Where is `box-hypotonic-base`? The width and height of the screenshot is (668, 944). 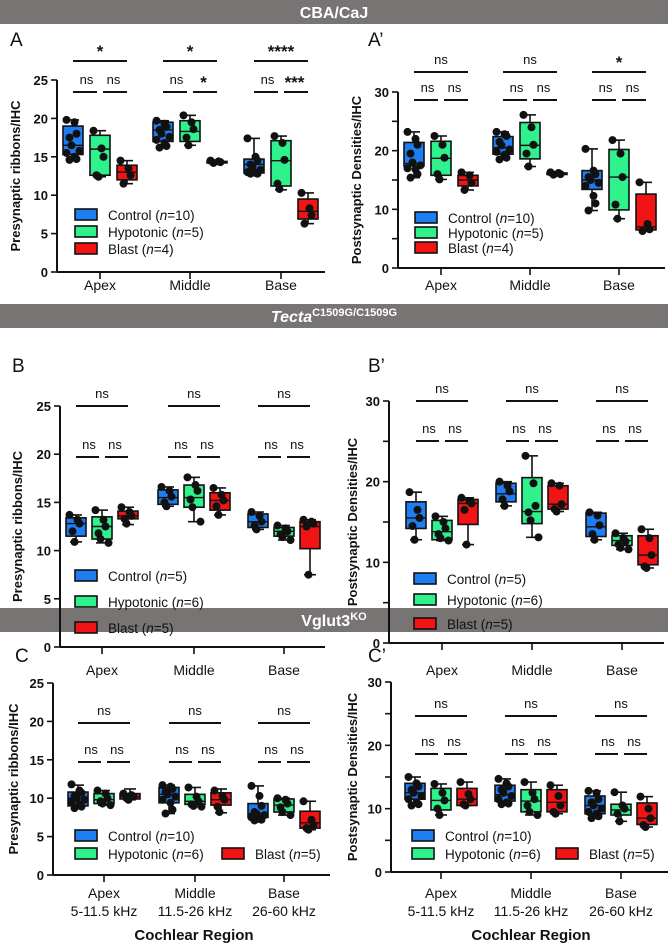 box-hypotonic-base is located at coordinates (284, 532).